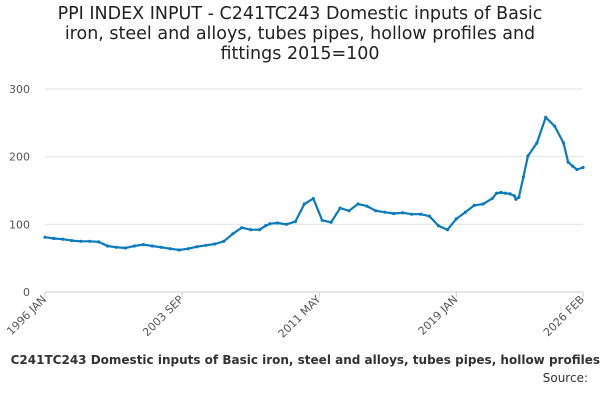 This screenshot has width=600, height=400. I want to click on y-axis-ticks: 0 100 200 300, so click(19, 191).